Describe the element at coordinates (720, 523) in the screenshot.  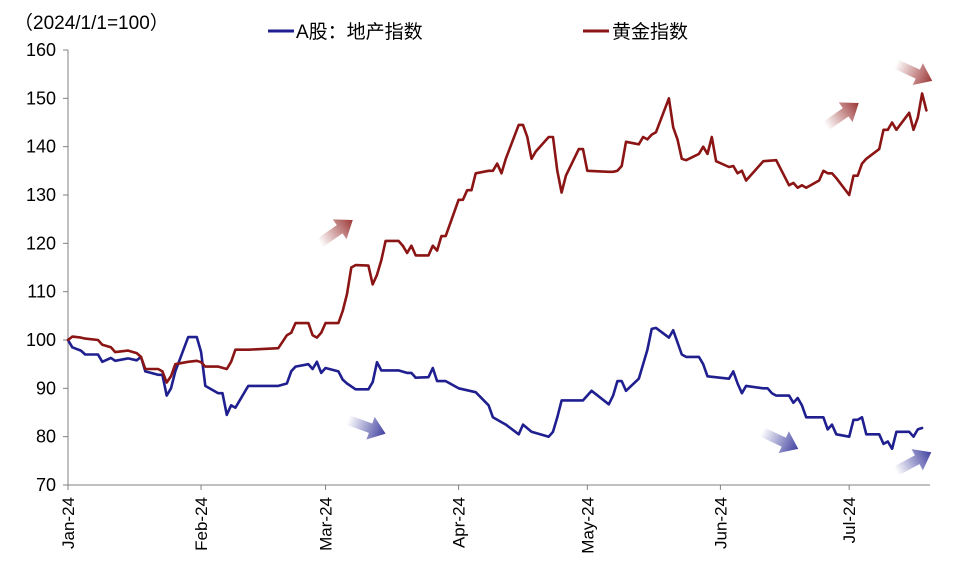
I see `x-tick-label: Jun-24` at that location.